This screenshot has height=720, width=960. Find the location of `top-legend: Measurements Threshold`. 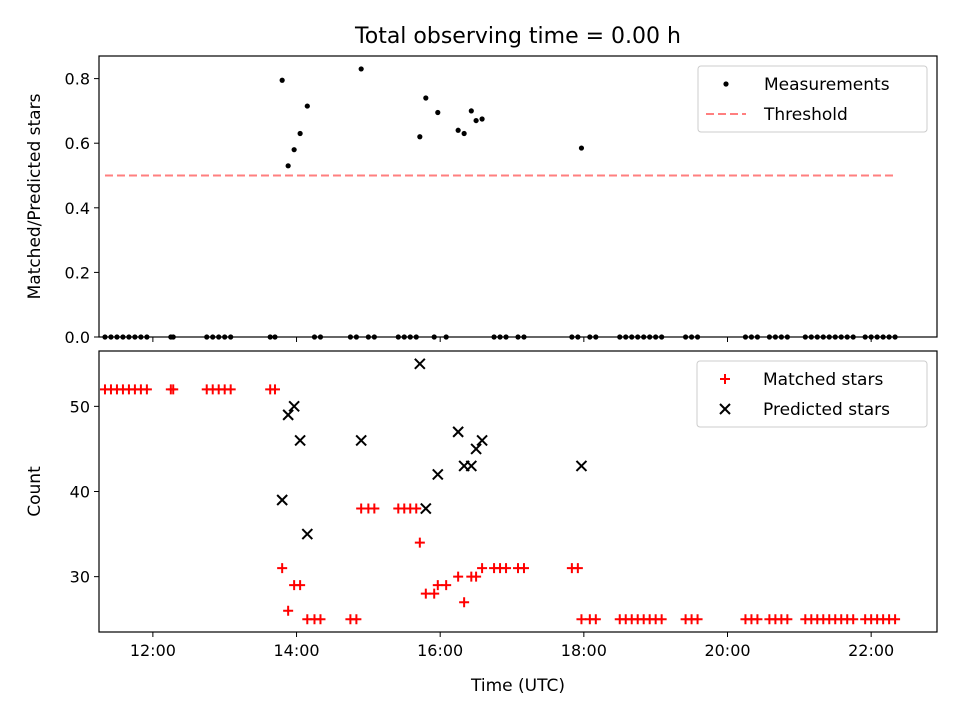

top-legend: Measurements Threshold is located at coordinates (812, 99).